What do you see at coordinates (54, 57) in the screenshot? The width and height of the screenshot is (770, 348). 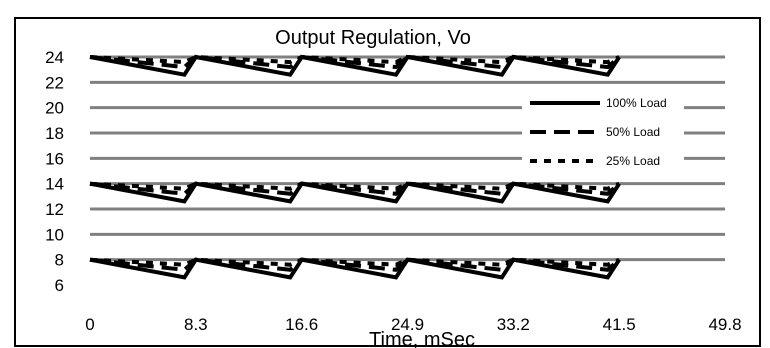 I see `y-tick-label: 24` at bounding box center [54, 57].